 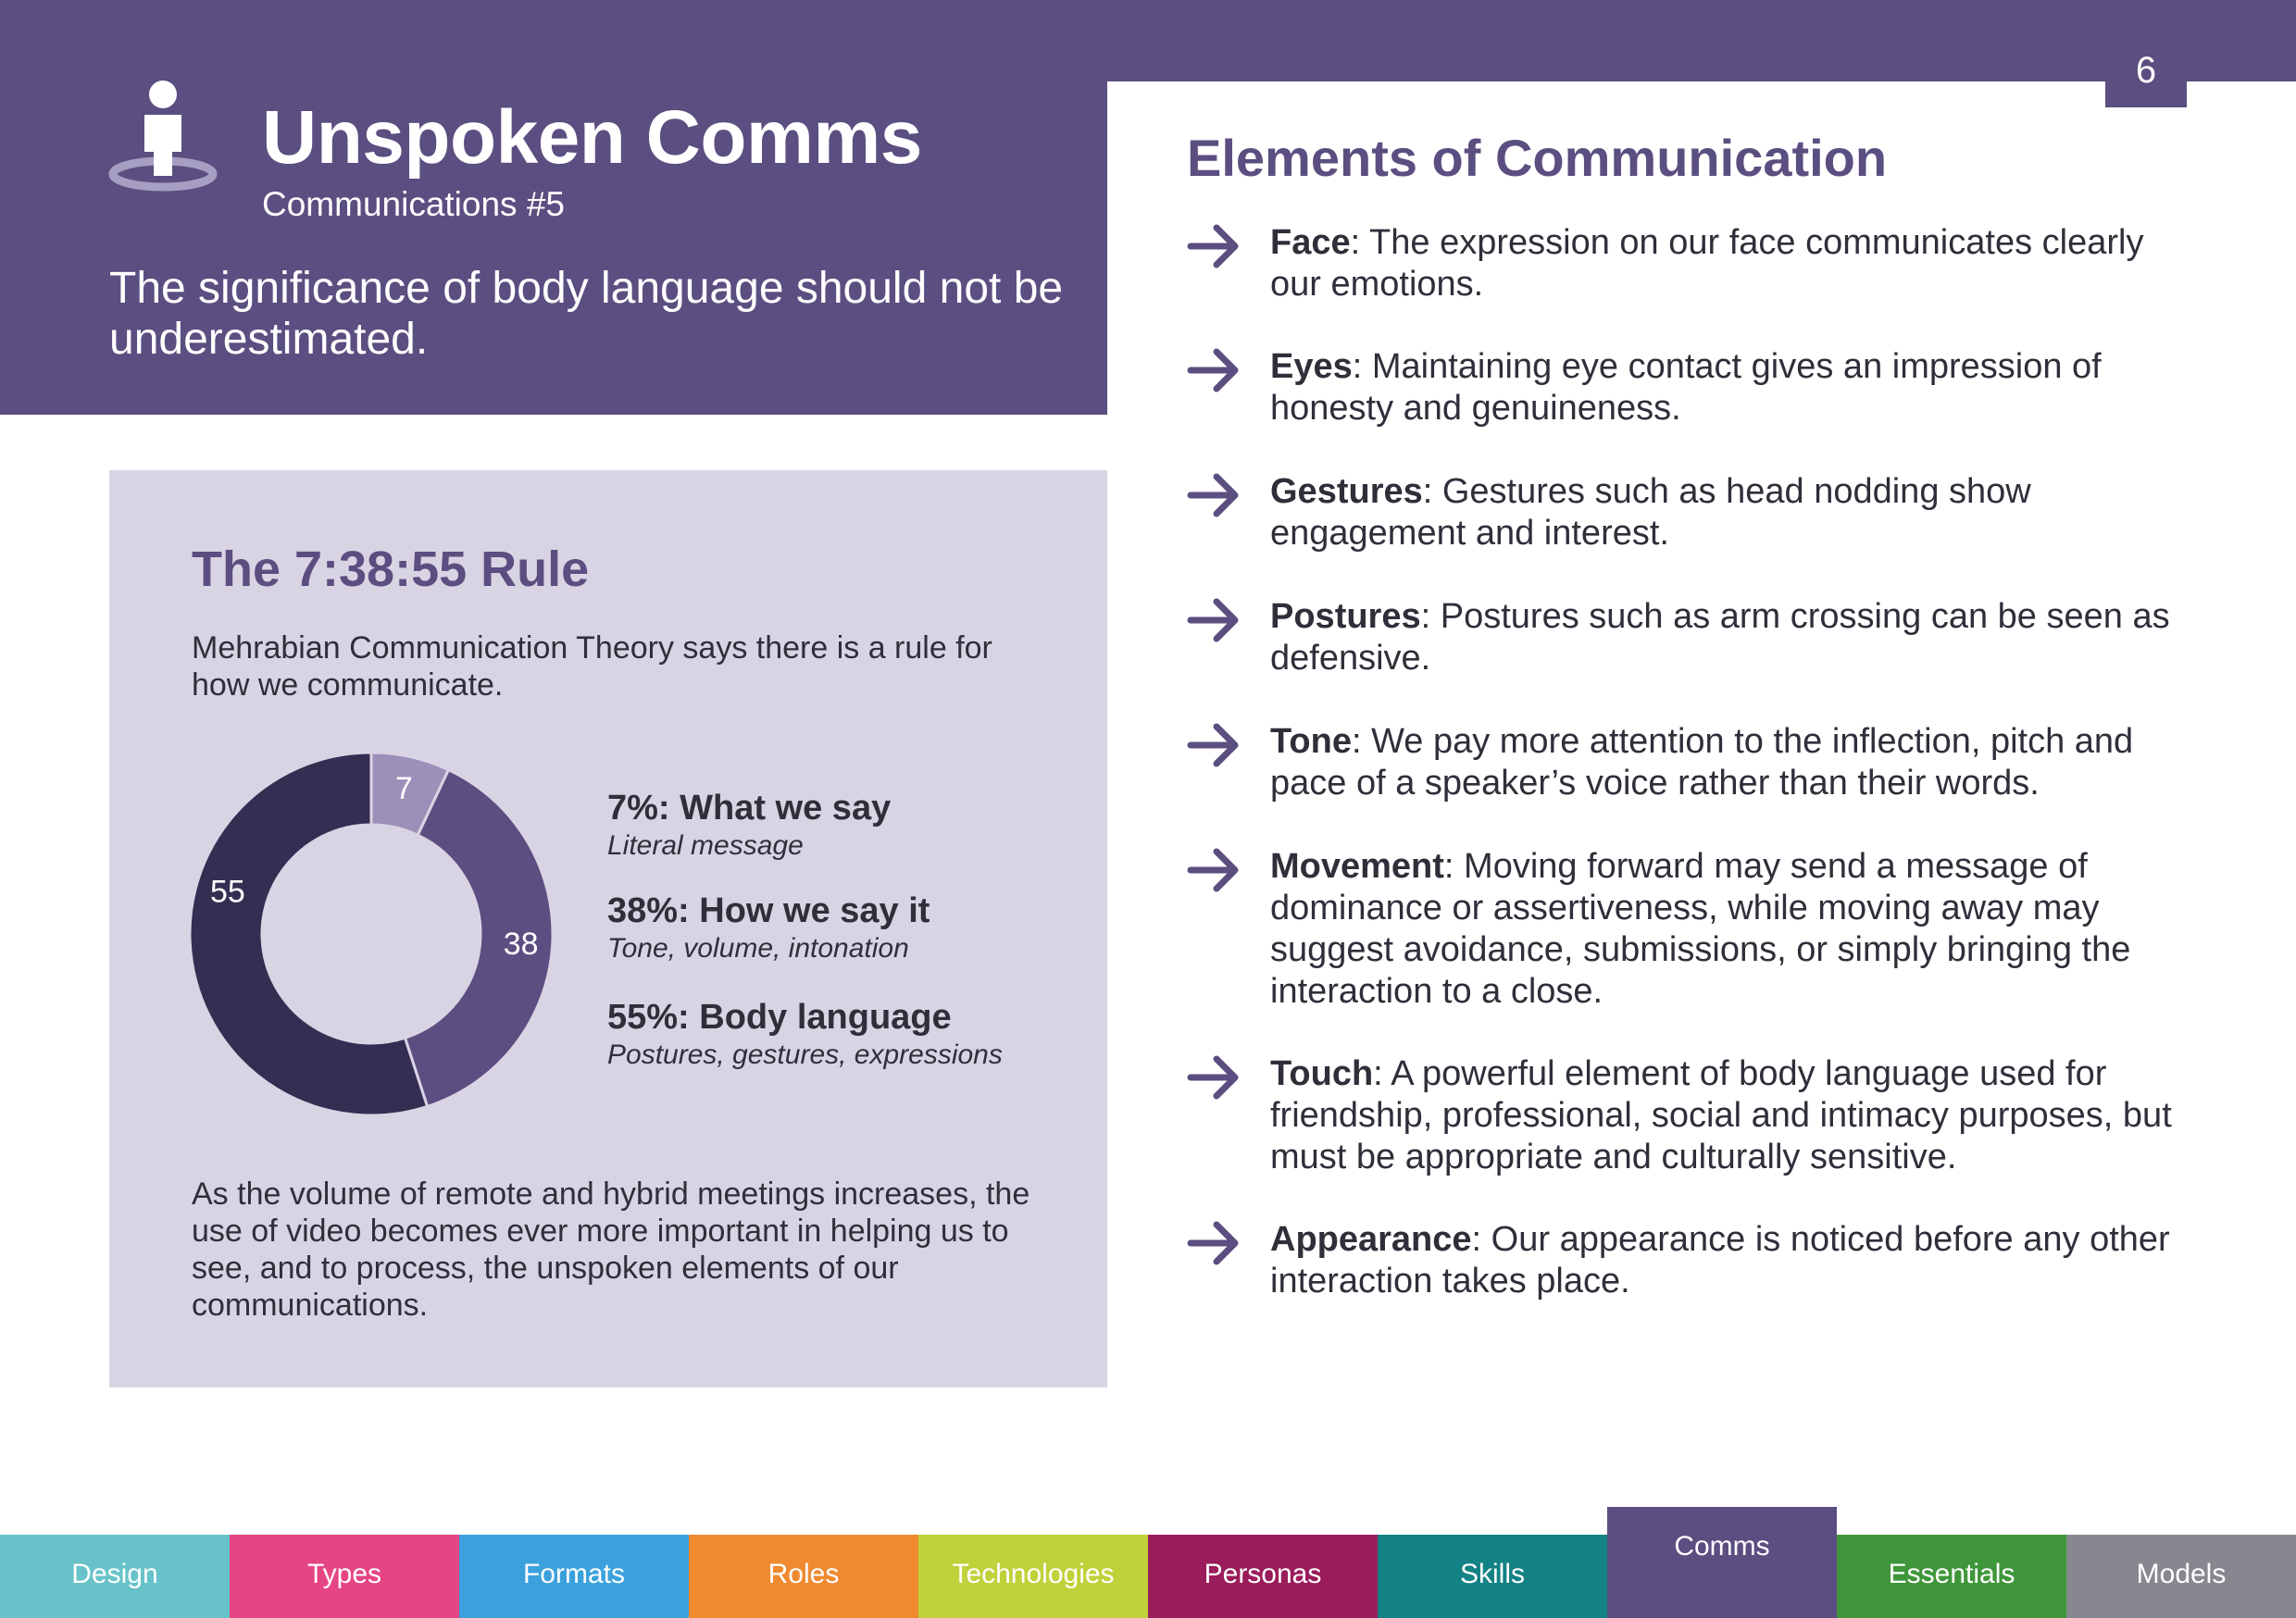 I want to click on card-title: The 7:38:55 Rule, so click(x=391, y=569).